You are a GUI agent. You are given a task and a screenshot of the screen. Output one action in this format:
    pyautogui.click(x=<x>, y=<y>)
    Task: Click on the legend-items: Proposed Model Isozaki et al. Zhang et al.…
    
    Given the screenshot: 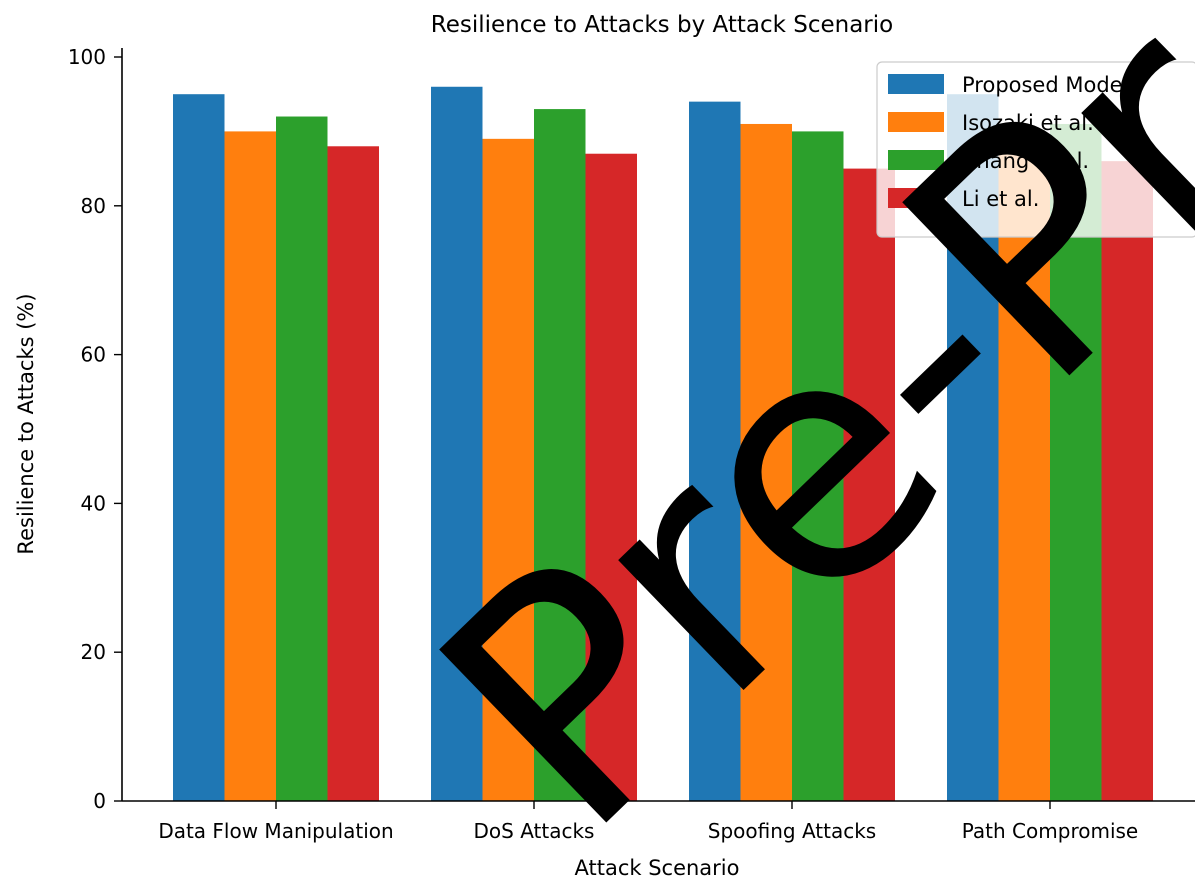 What is the action you would take?
    pyautogui.click(x=1008, y=142)
    